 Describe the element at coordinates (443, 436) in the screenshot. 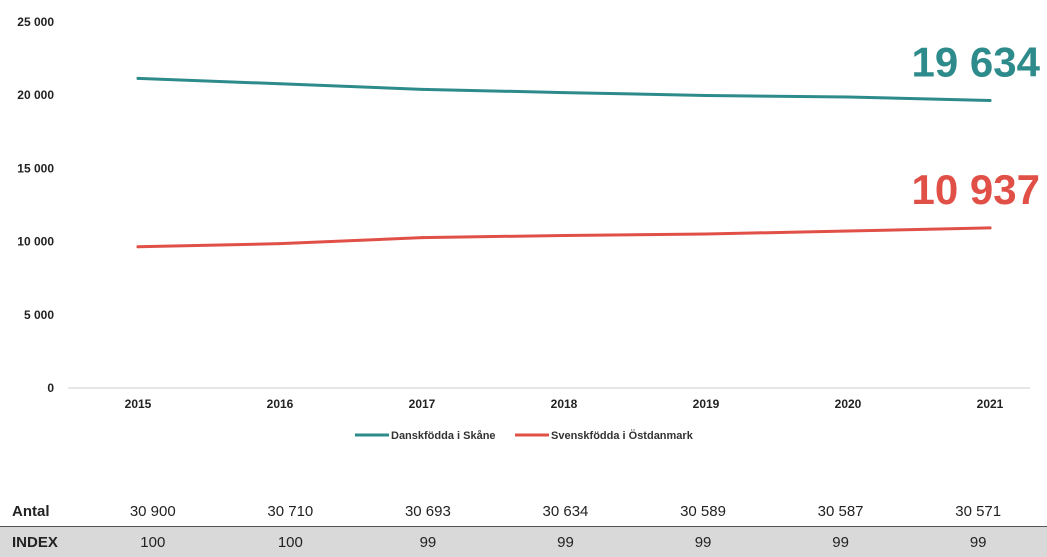

I see `legend-label: Danskfödda i Skåne` at that location.